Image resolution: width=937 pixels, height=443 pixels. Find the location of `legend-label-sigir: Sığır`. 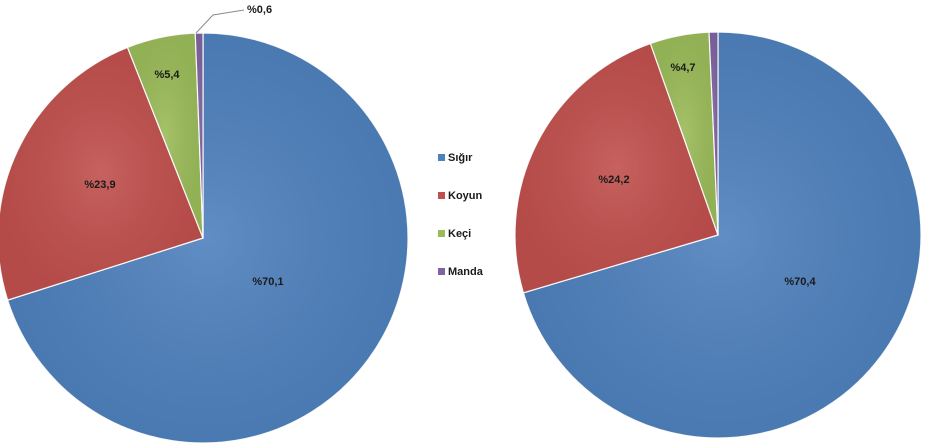

legend-label-sigir: Sığır is located at coordinates (460, 158).